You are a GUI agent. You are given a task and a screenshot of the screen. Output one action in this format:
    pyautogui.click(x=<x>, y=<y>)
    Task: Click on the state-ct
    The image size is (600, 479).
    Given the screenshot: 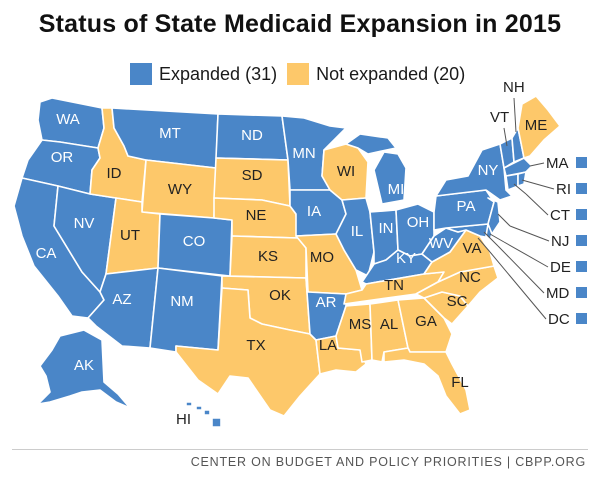 What is the action you would take?
    pyautogui.click(x=512, y=182)
    